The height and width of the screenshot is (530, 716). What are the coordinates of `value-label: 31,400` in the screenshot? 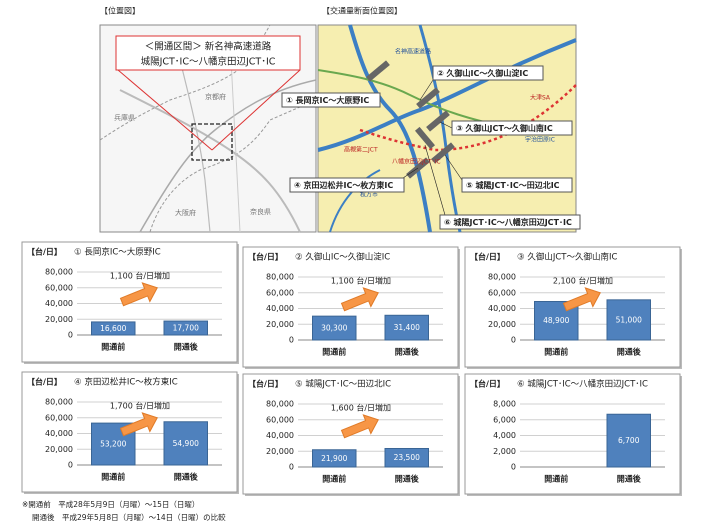 It's located at (407, 327).